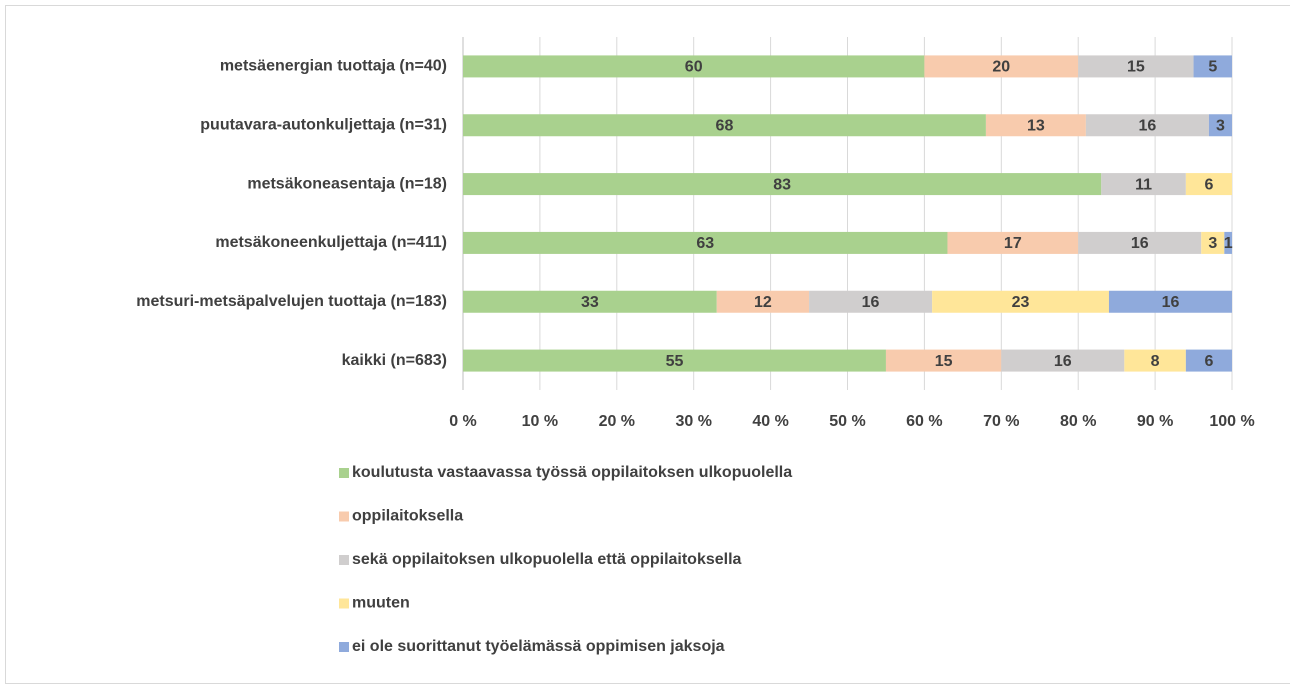  What do you see at coordinates (463, 421) in the screenshot?
I see `x-tick-label: 0 %` at bounding box center [463, 421].